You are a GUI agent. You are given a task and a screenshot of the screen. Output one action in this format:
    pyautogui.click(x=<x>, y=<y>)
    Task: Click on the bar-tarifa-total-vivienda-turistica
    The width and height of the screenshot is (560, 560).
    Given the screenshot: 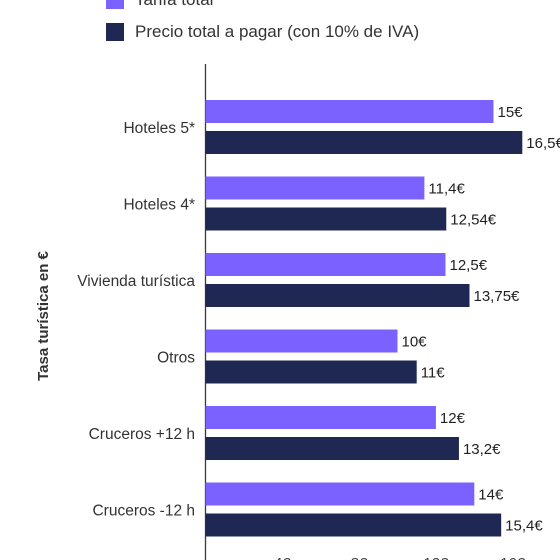 What is the action you would take?
    pyautogui.click(x=325, y=264)
    